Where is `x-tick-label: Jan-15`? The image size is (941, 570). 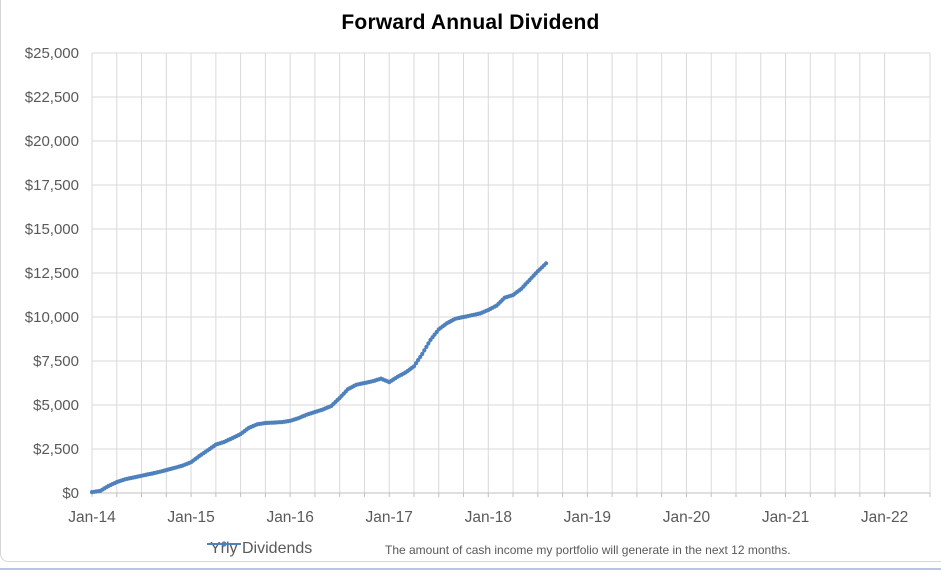 x-tick-label: Jan-15 is located at coordinates (190, 517).